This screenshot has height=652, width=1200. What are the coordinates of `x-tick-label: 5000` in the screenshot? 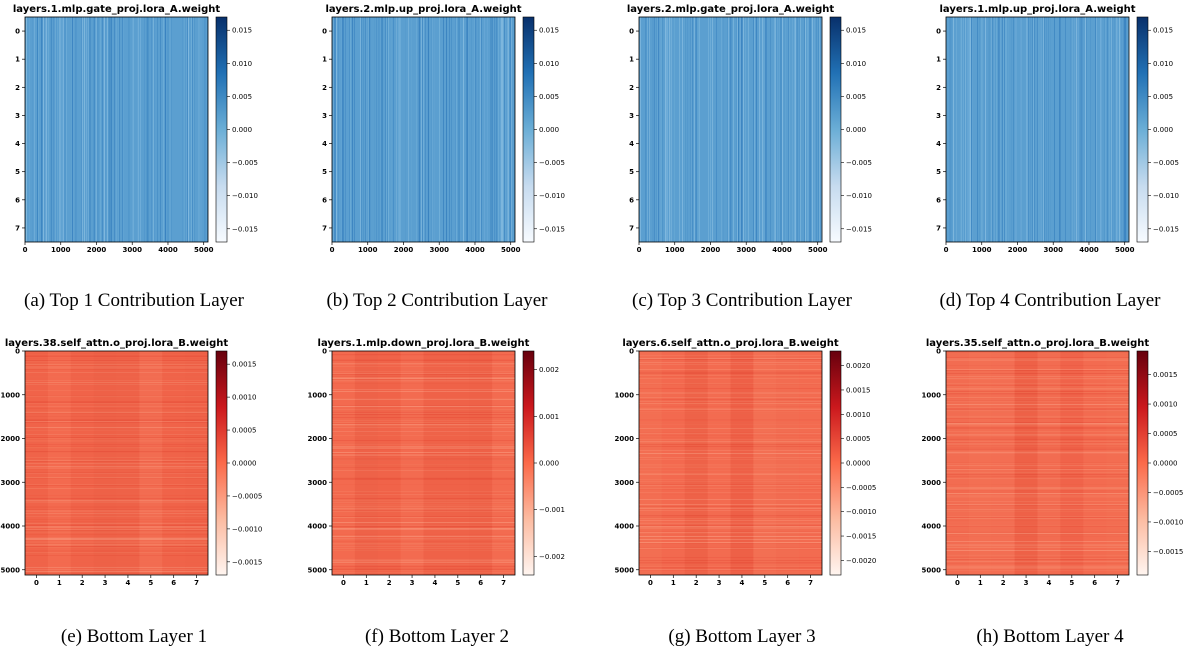 It's located at (818, 250).